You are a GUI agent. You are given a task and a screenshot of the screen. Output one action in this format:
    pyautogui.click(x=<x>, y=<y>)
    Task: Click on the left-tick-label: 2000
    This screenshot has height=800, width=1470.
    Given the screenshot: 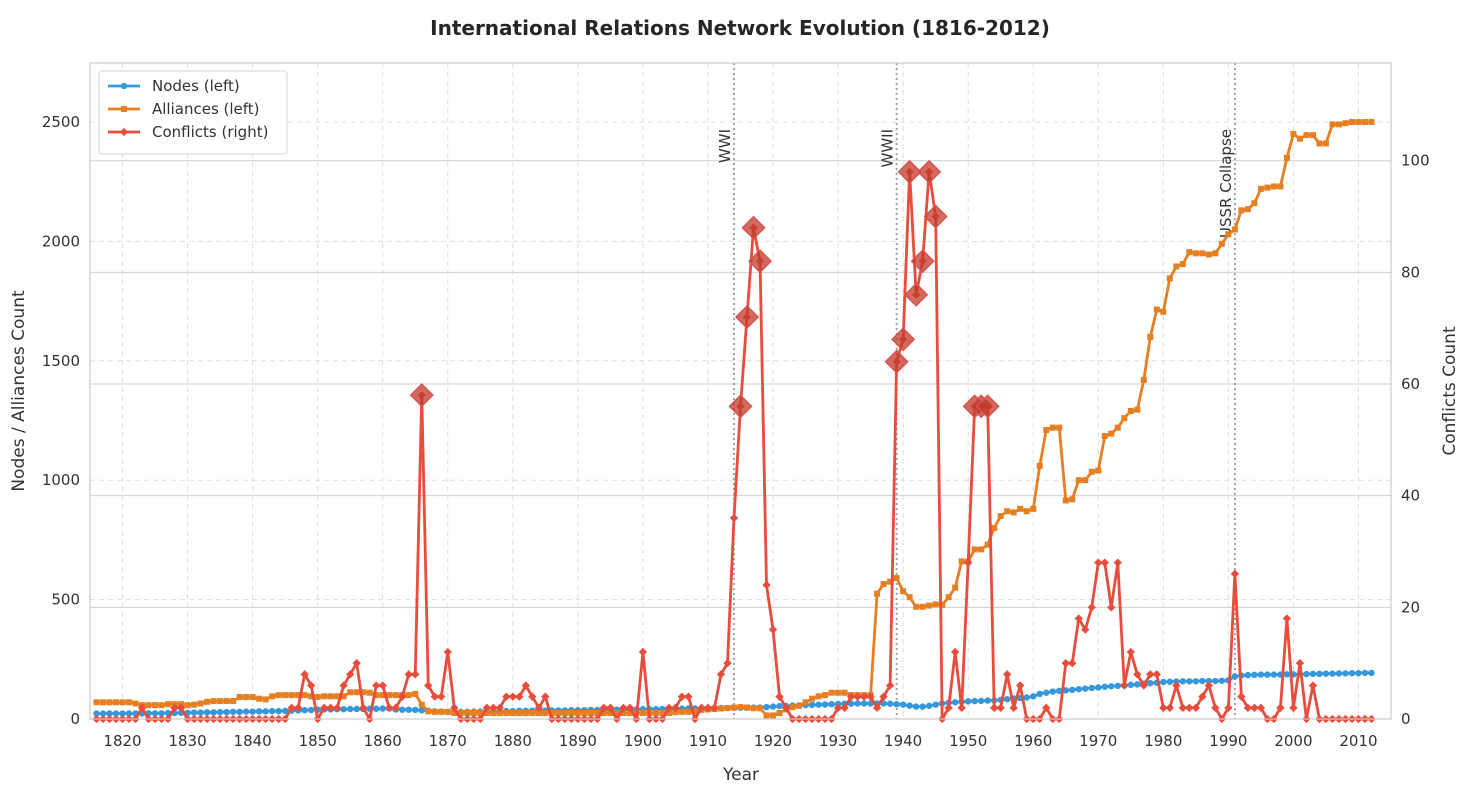 What is the action you would take?
    pyautogui.click(x=61, y=241)
    